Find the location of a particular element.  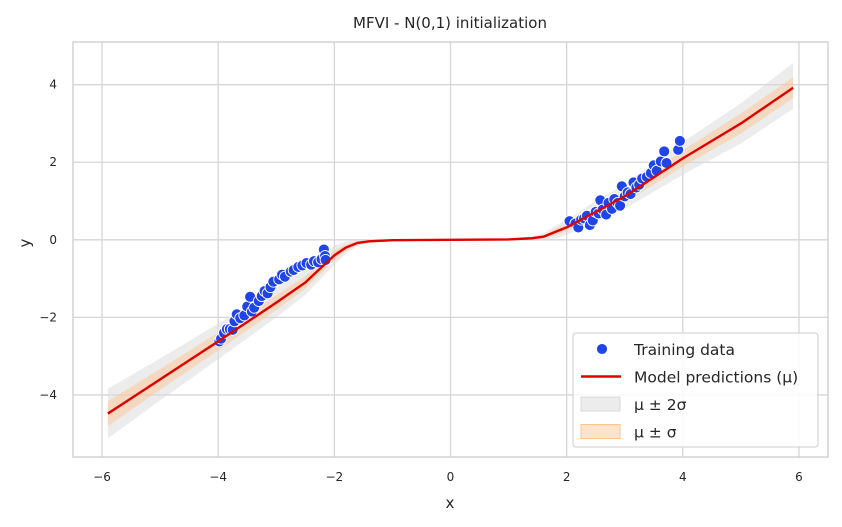

y-tick-label: −4 is located at coordinates (48, 395).